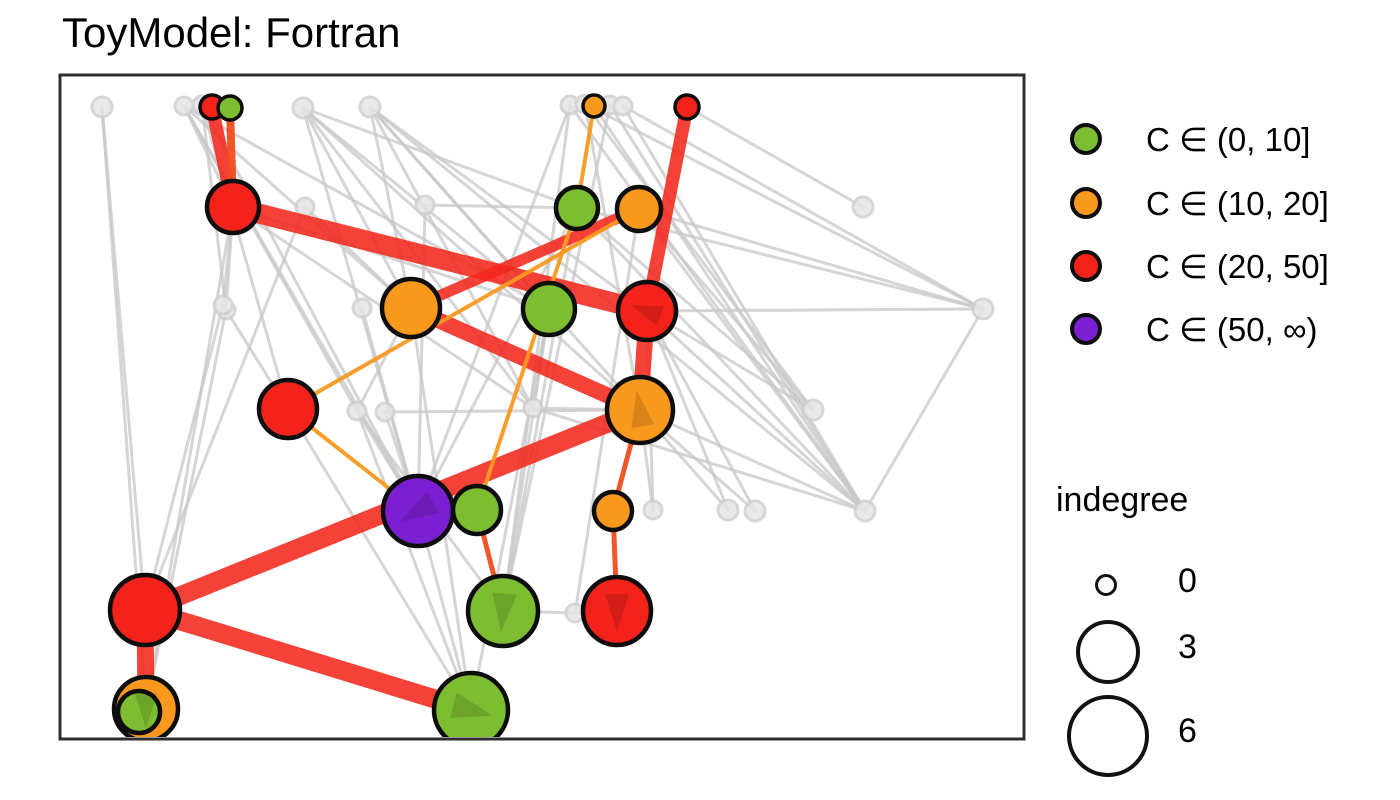  I want to click on legend-swatch-green, so click(1086, 139).